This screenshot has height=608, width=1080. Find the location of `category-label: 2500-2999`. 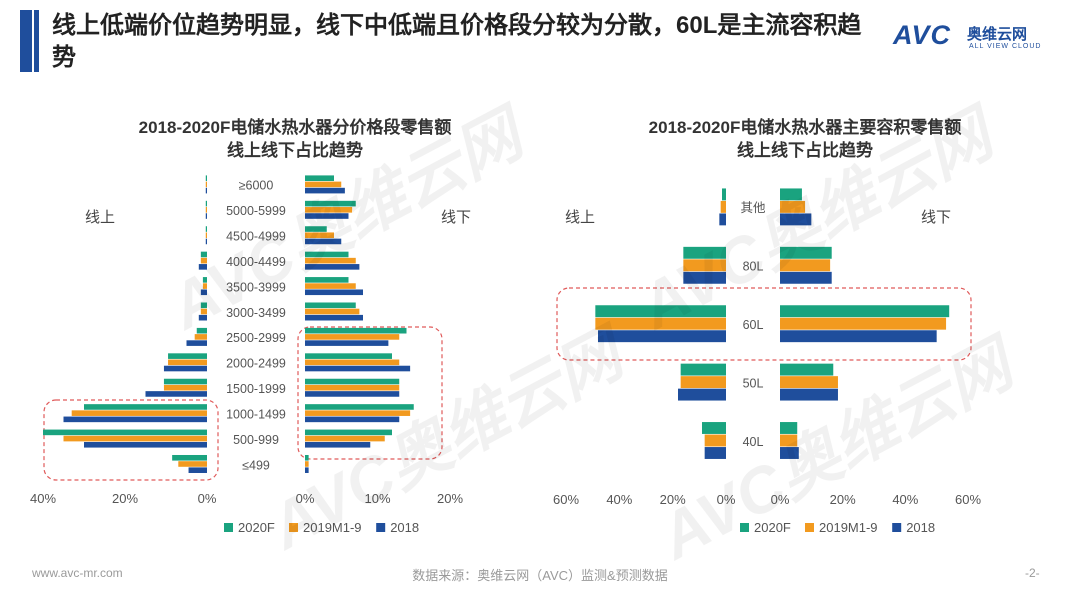

category-label: 2500-2999 is located at coordinates (256, 338).